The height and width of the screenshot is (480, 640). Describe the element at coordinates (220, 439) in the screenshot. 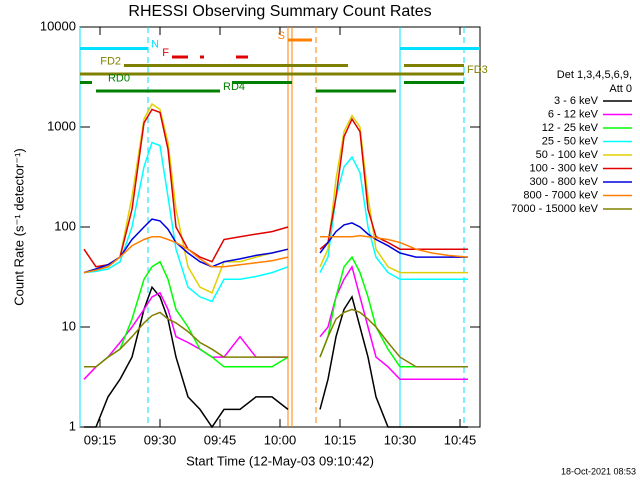

I see `x-tick-label: 09:45` at that location.